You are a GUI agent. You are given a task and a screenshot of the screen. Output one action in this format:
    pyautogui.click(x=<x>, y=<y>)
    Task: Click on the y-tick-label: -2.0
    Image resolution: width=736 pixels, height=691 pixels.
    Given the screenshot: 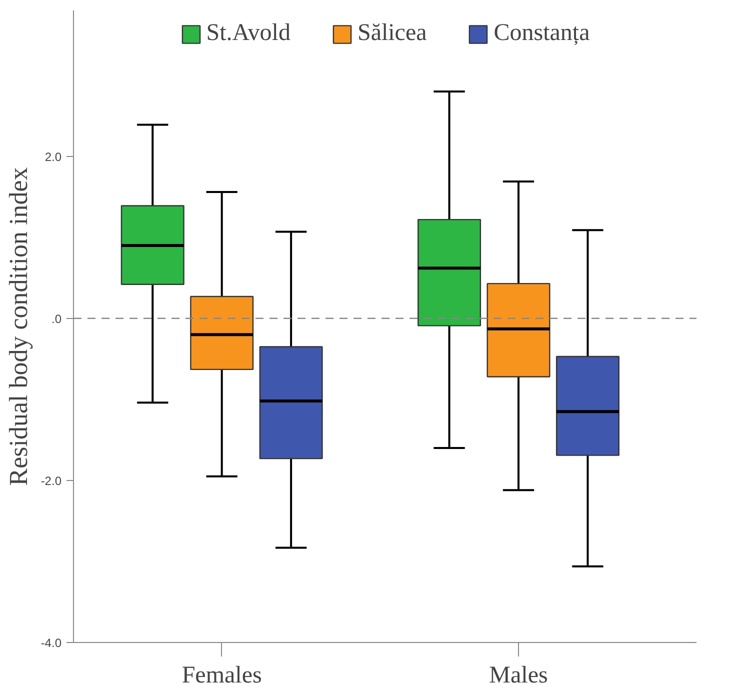 What is the action you would take?
    pyautogui.click(x=51, y=481)
    